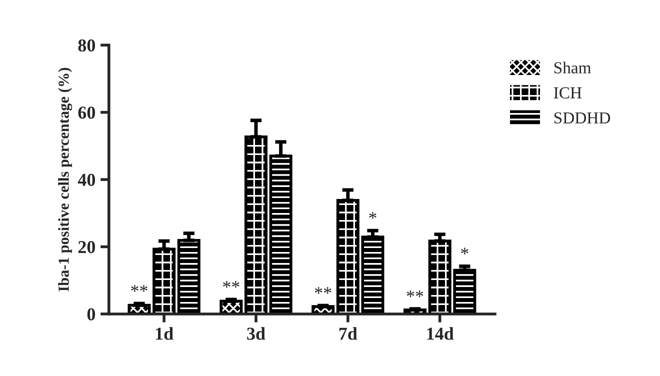 The height and width of the screenshot is (376, 660). Describe the element at coordinates (348, 333) in the screenshot. I see `x-tick-label: 7d` at that location.